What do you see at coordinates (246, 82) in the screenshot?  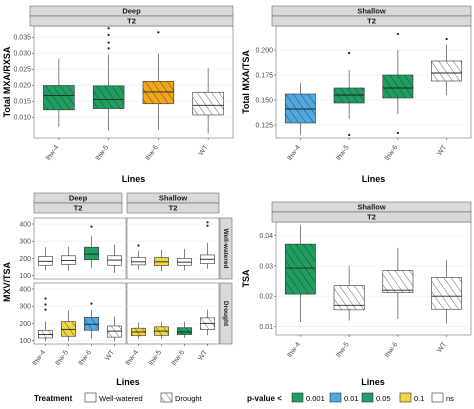 I see `y-axis-title: Total MXA/TSA` at bounding box center [246, 82].